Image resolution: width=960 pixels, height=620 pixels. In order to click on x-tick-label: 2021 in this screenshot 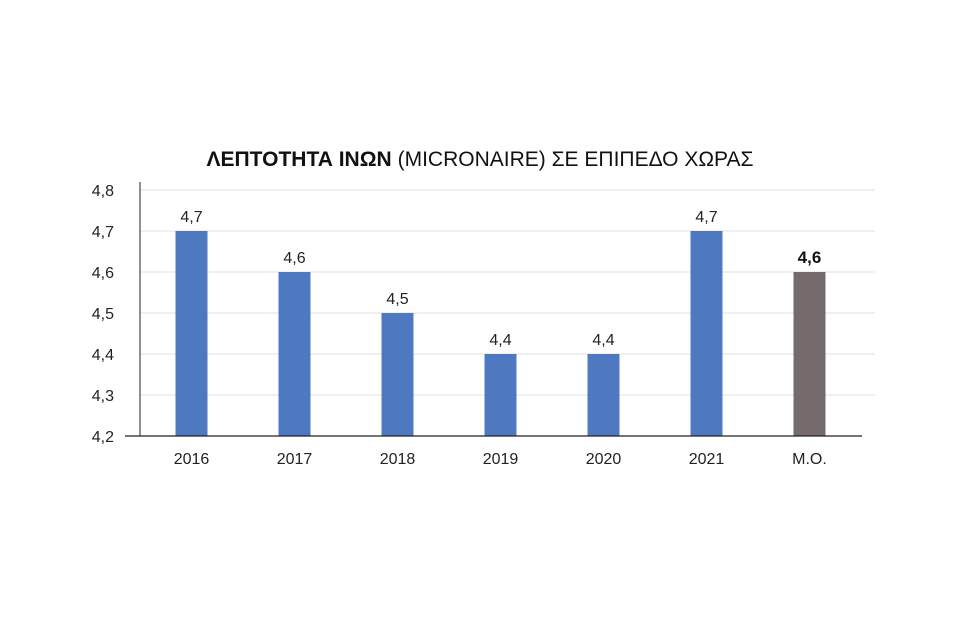, I will do `click(707, 459)`.